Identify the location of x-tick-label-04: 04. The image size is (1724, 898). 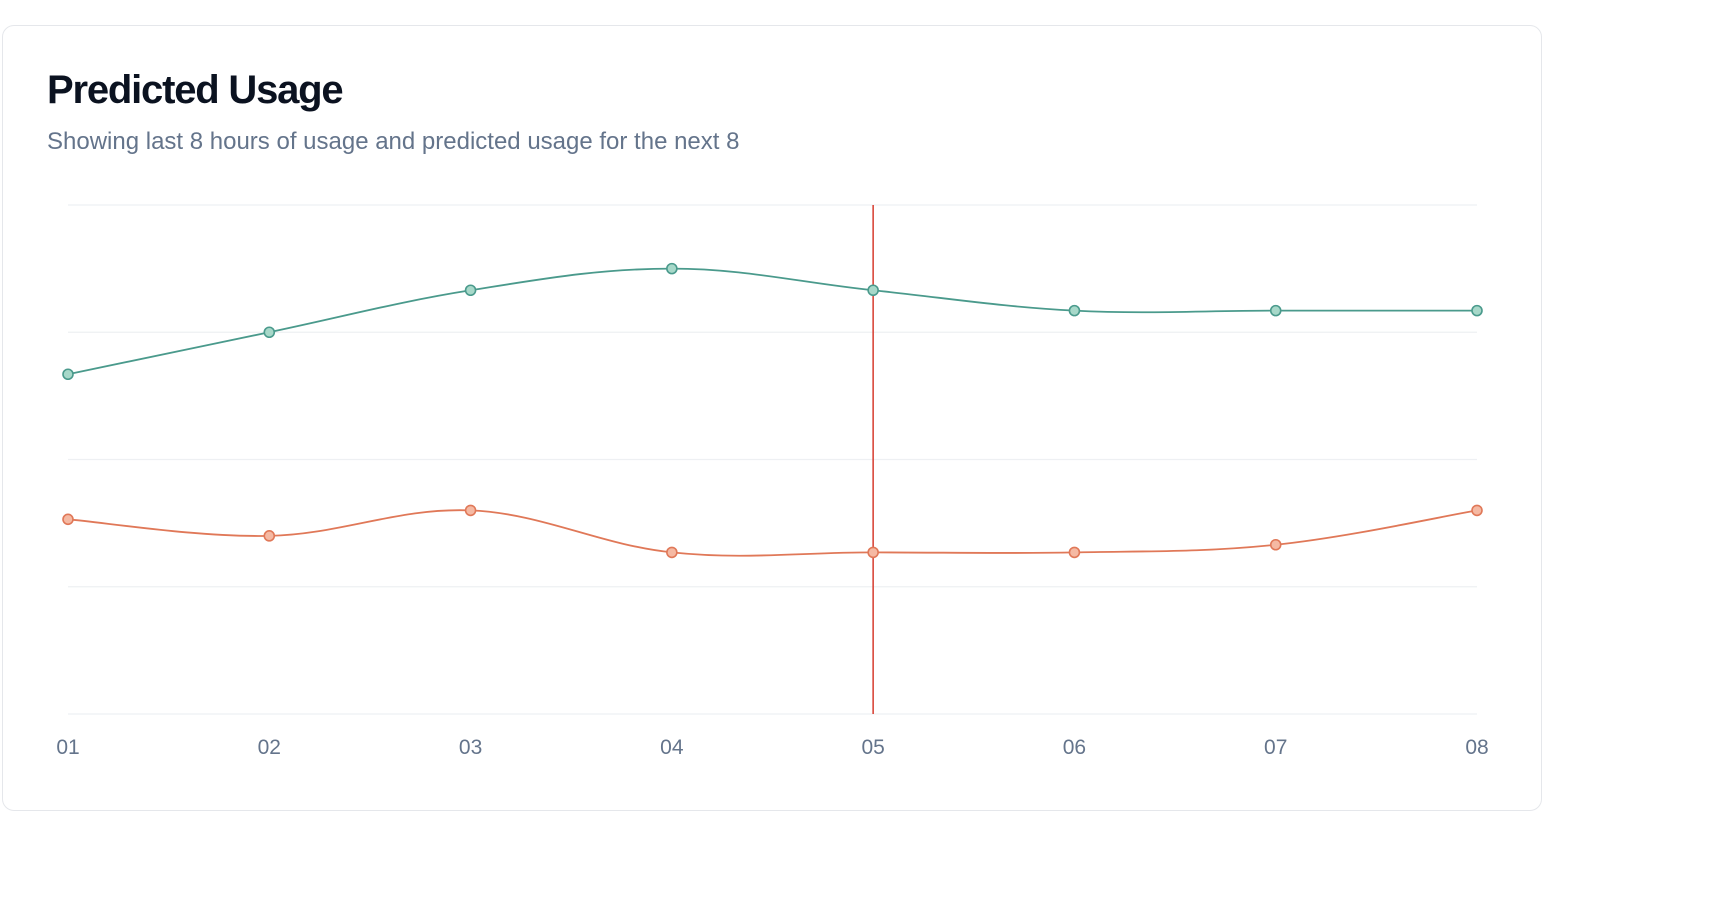
(672, 747).